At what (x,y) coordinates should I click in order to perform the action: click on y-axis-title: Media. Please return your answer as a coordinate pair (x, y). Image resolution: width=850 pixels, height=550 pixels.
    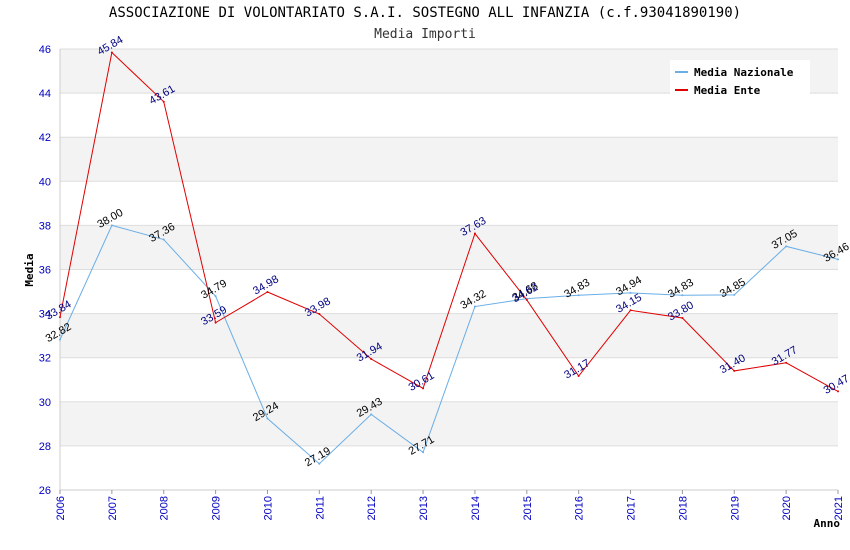
    Looking at the image, I should click on (29, 269).